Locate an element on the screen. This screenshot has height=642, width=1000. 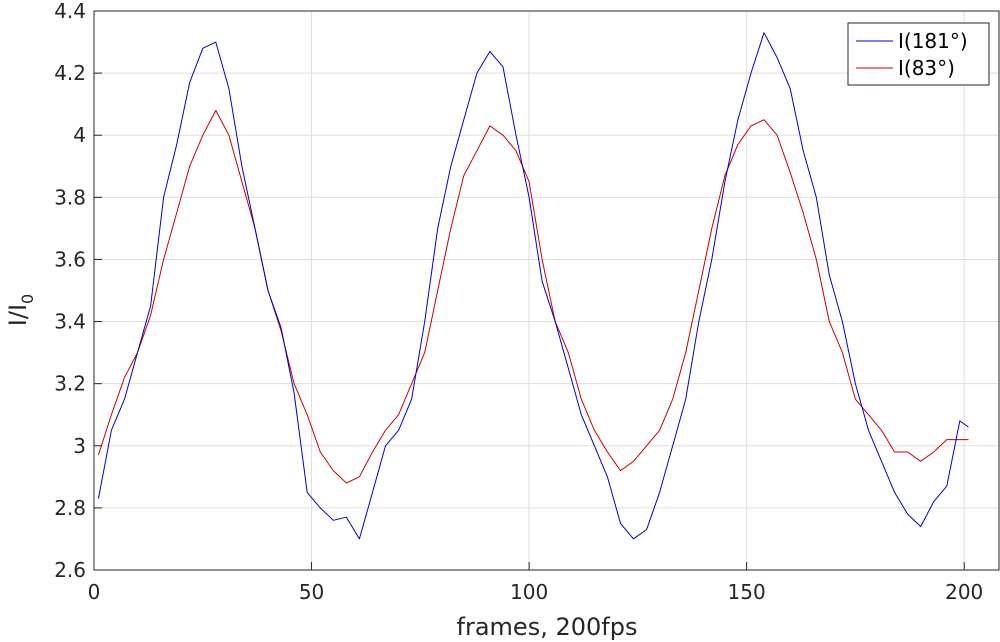
legend-box is located at coordinates (918, 54).